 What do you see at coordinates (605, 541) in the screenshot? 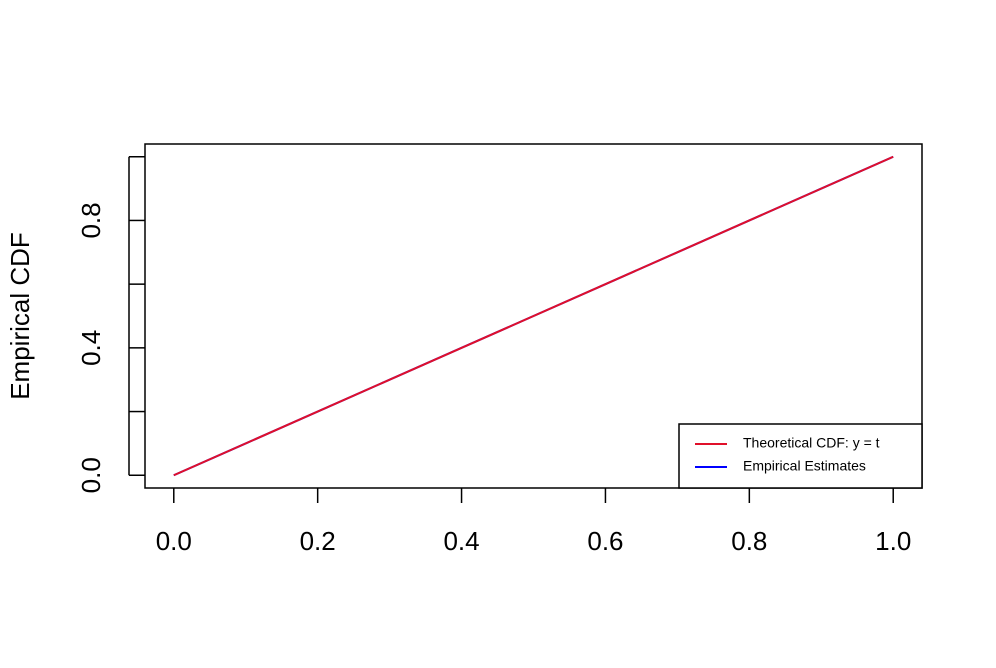
I see `x-tick-label: 0.6` at bounding box center [605, 541].